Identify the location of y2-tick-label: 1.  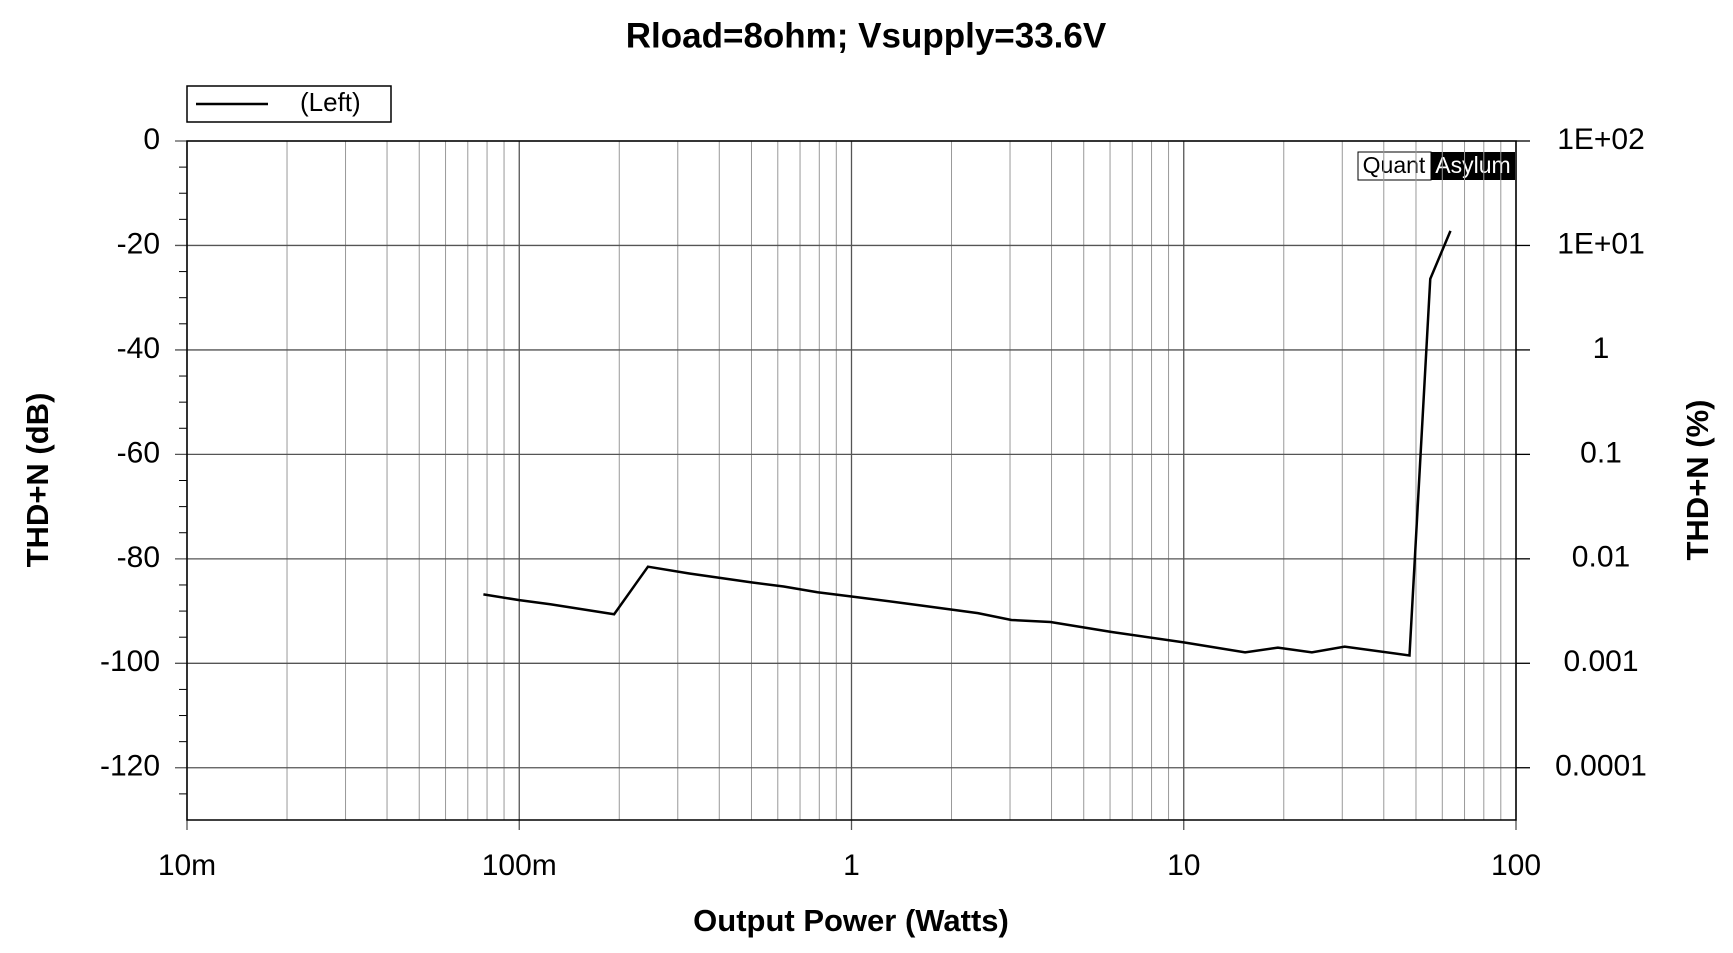
(1601, 348).